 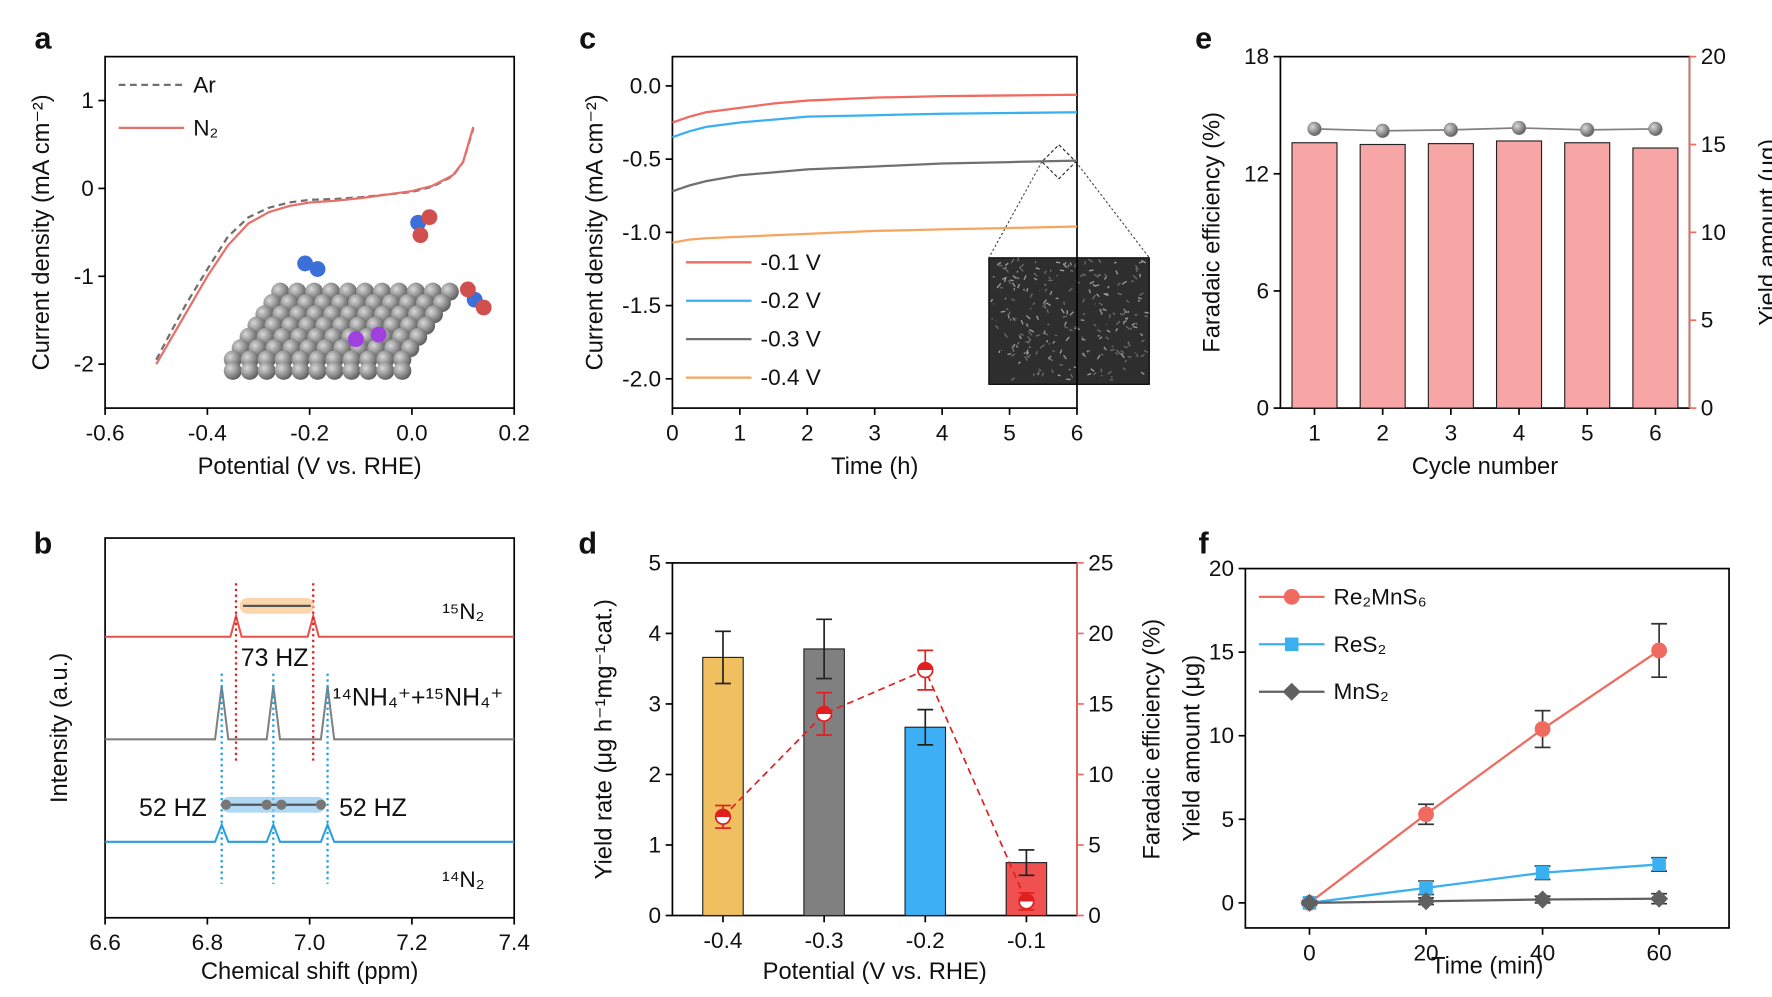 I want to click on y-tick-label: 5, so click(x=1227, y=819).